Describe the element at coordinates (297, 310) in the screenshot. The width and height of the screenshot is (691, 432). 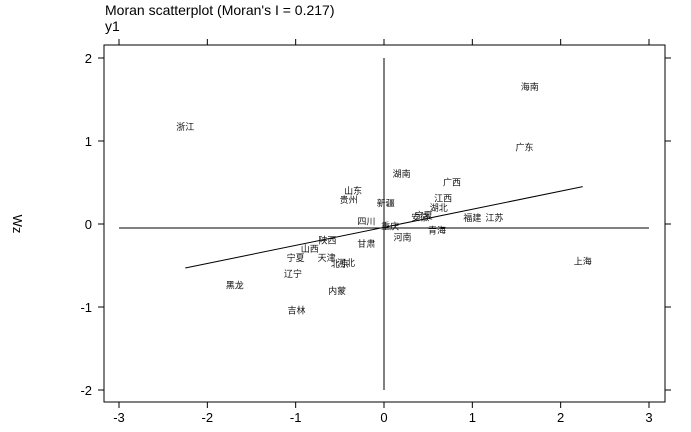
I see `data-point: 吉林` at that location.